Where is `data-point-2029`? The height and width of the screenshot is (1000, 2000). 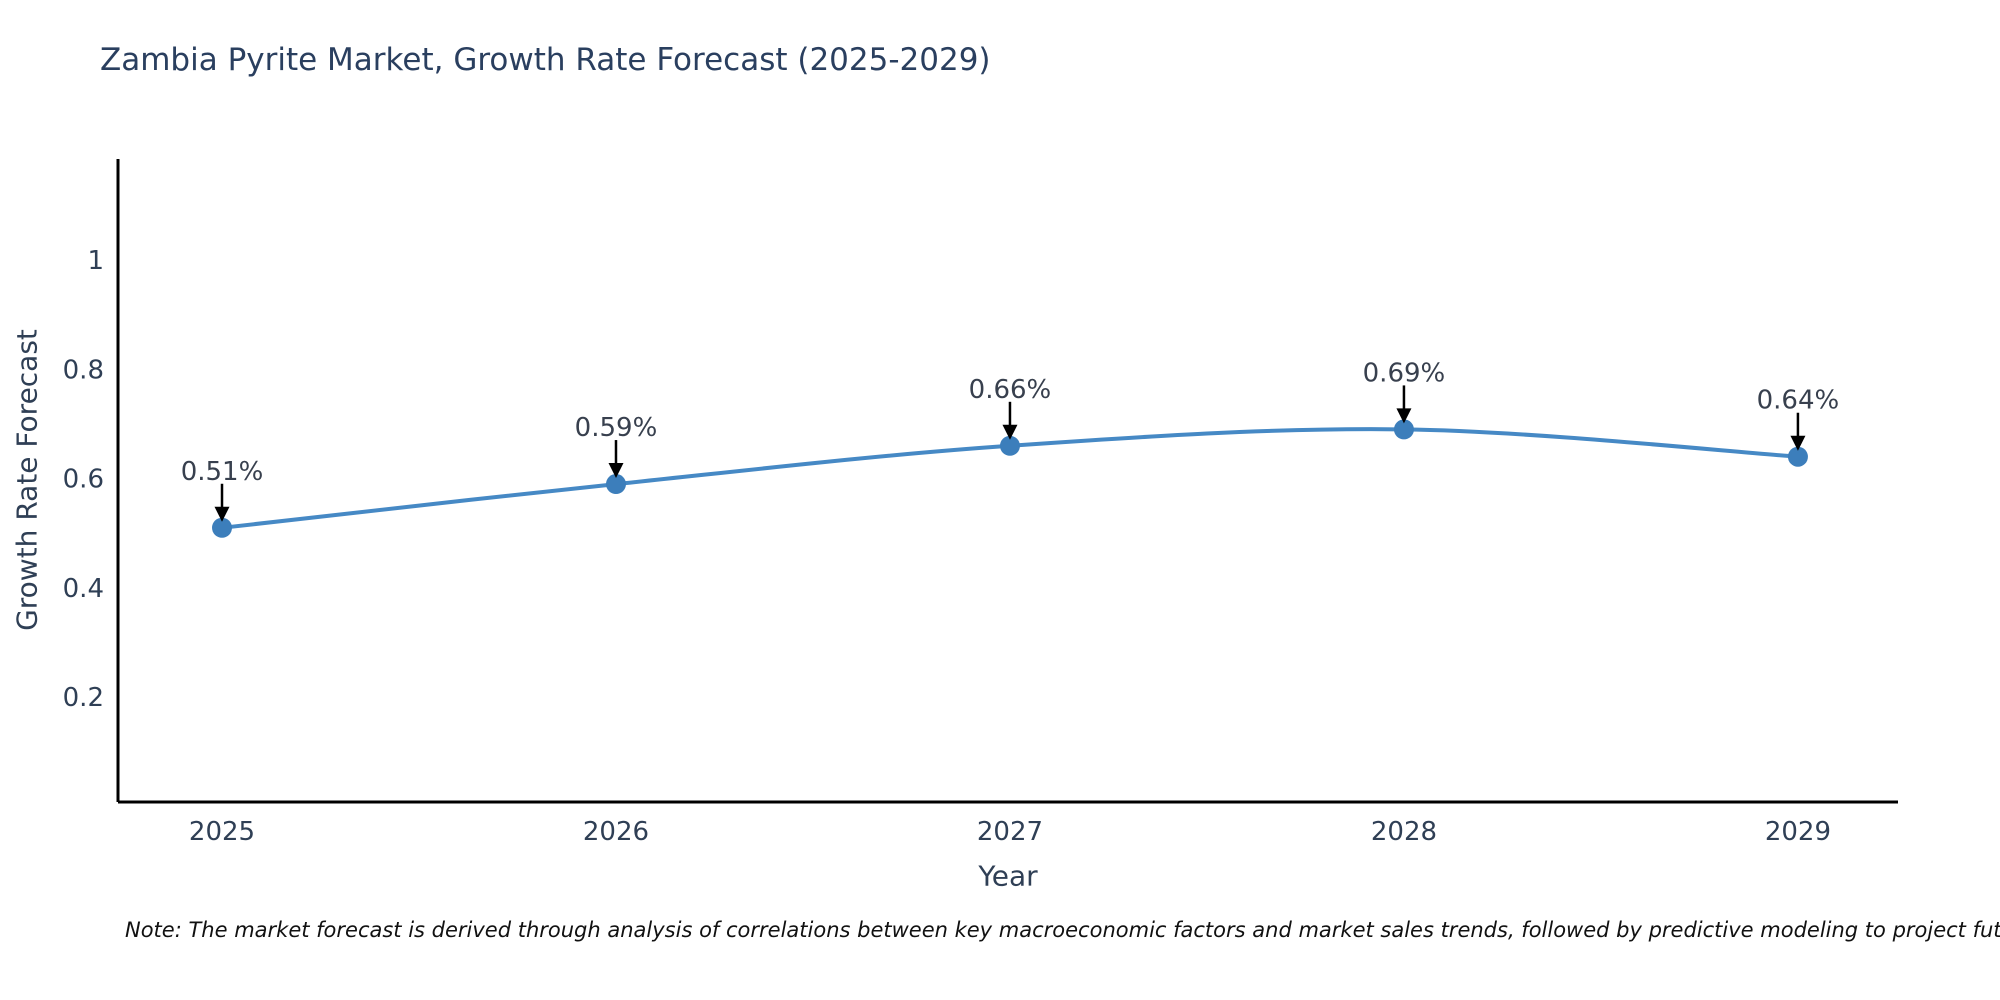
data-point-2029 is located at coordinates (1797, 456).